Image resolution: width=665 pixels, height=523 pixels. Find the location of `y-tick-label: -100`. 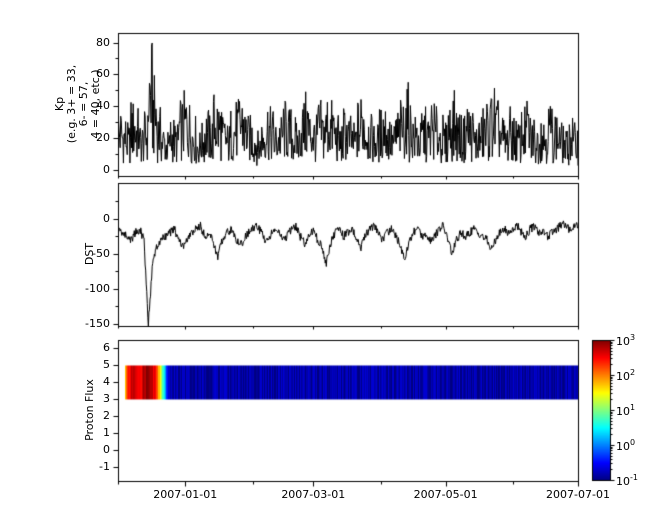

y-tick-label: -100 is located at coordinates (97, 288).